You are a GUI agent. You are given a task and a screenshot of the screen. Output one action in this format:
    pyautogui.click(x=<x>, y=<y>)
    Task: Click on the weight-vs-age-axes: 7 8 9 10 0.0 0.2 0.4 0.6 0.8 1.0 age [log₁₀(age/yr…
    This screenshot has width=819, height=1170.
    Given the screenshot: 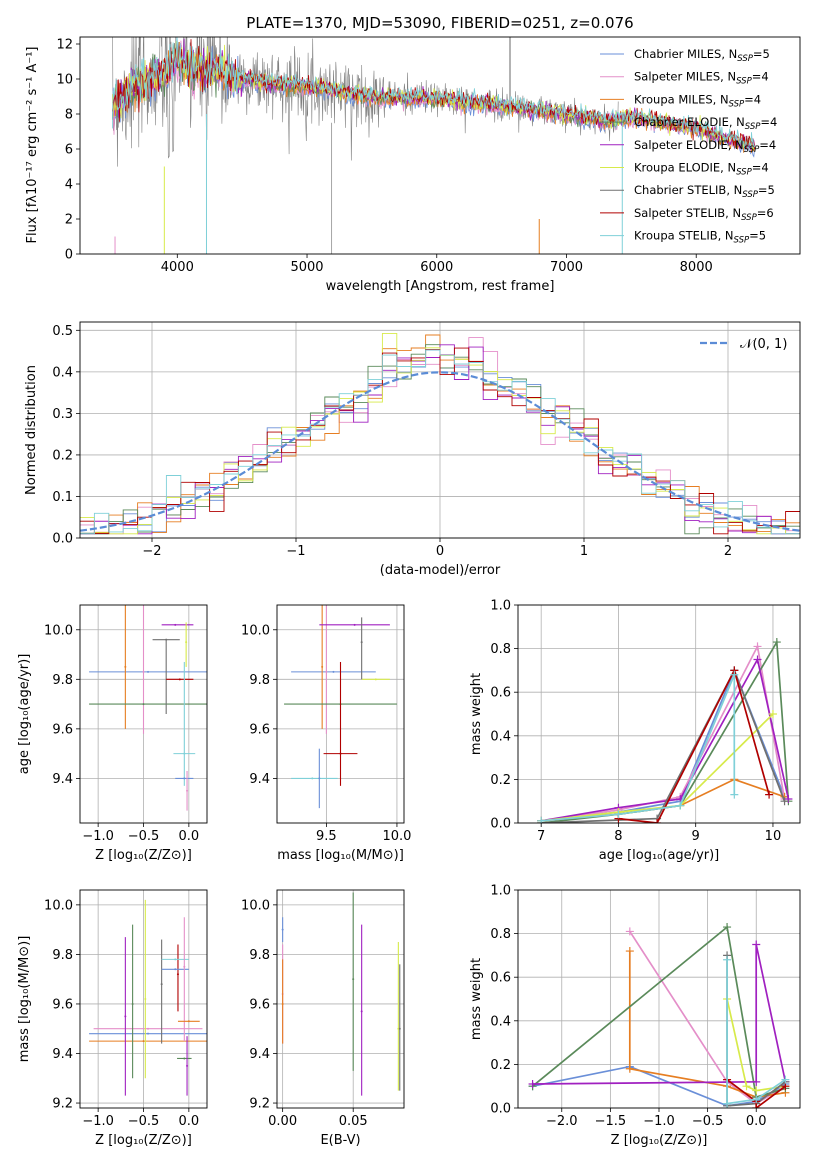 What is the action you would take?
    pyautogui.click(x=635, y=731)
    